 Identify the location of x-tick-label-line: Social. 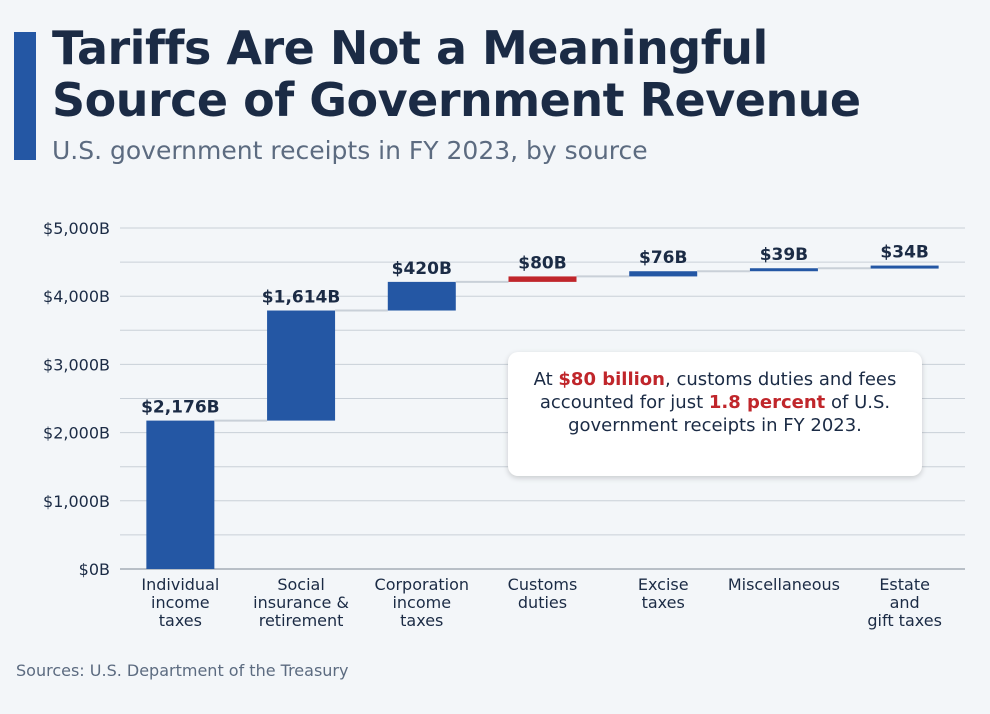
(300, 584).